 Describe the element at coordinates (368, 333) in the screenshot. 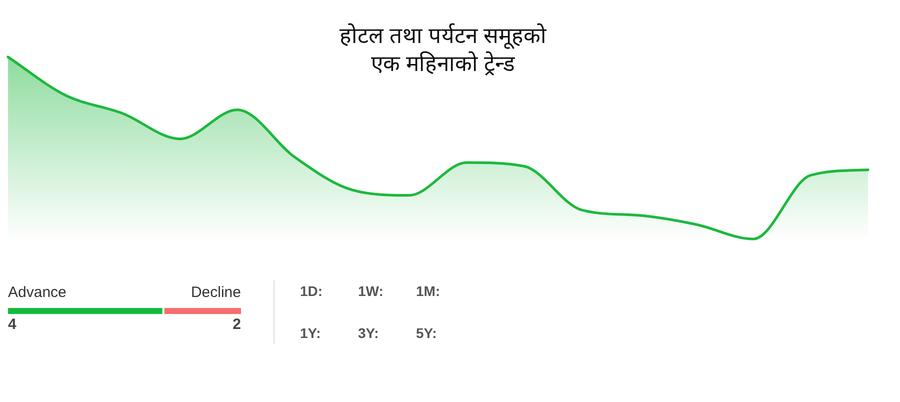

I see `text: 3Y:` at that location.